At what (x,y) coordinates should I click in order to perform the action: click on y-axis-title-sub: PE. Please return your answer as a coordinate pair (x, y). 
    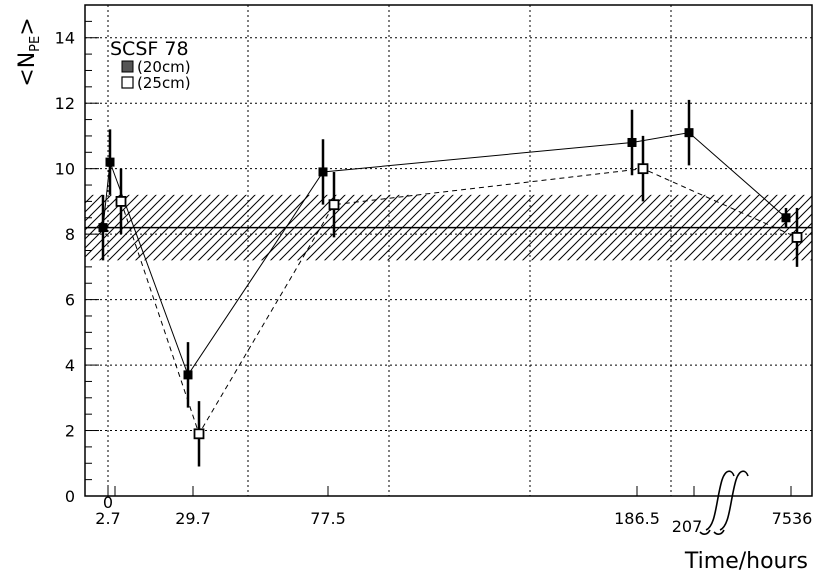
    Looking at the image, I should click on (35, 44).